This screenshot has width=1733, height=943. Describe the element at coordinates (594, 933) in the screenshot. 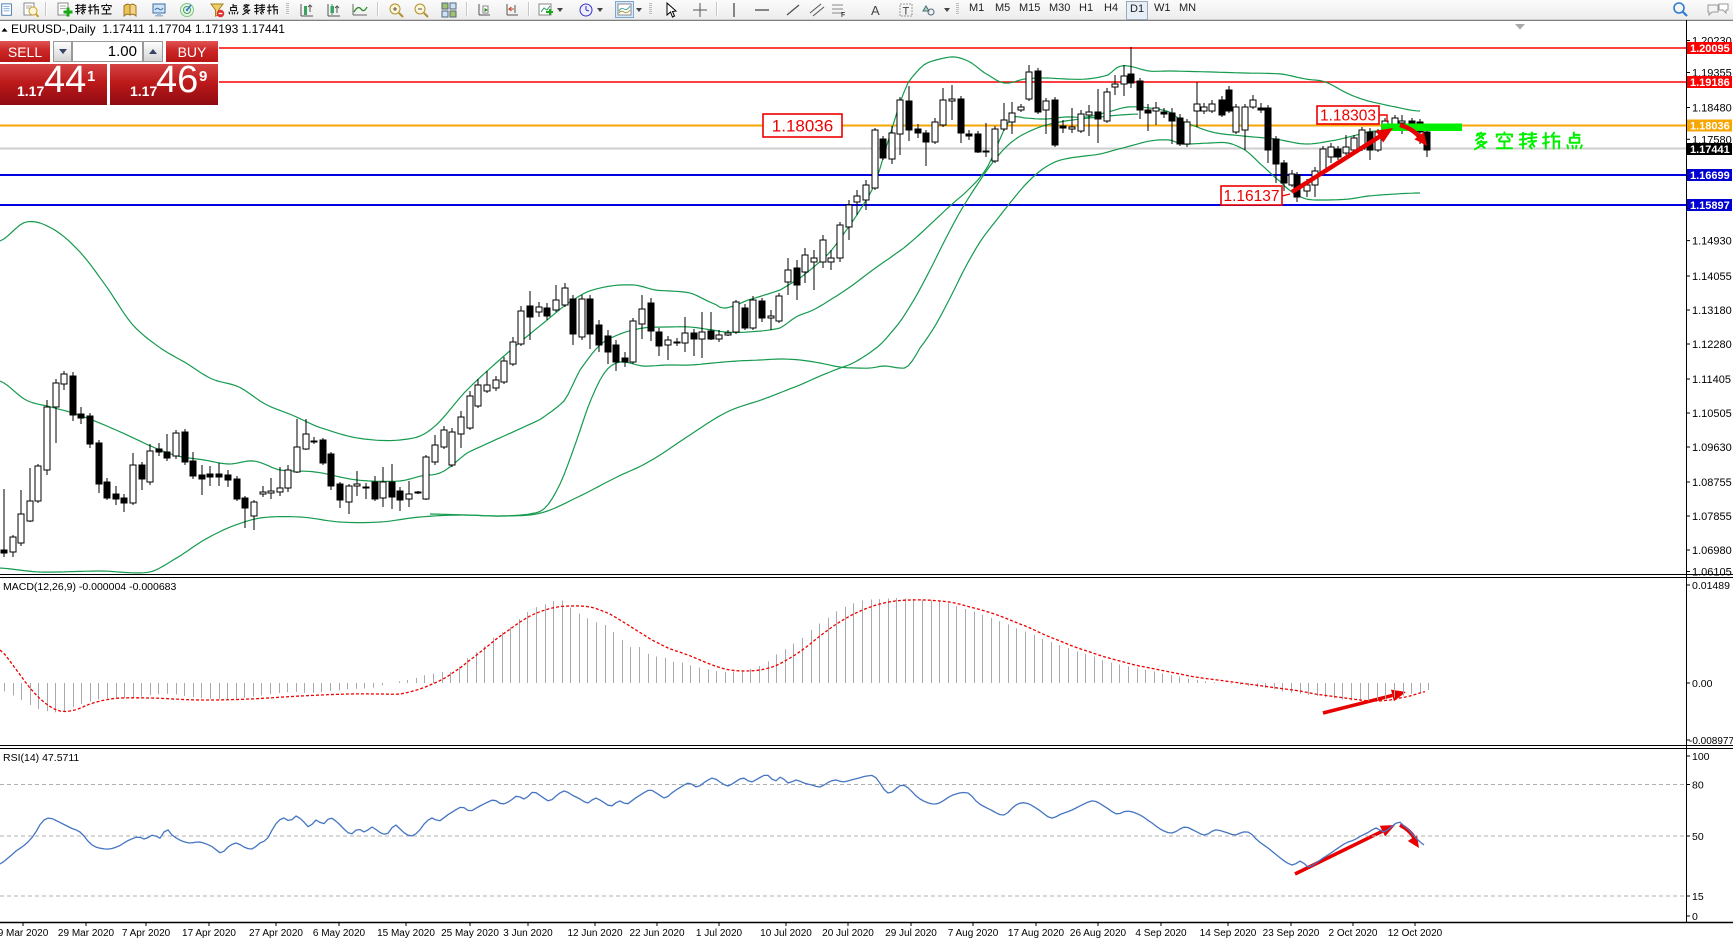

I see `svg-text: 12 Jun 2020` at that location.